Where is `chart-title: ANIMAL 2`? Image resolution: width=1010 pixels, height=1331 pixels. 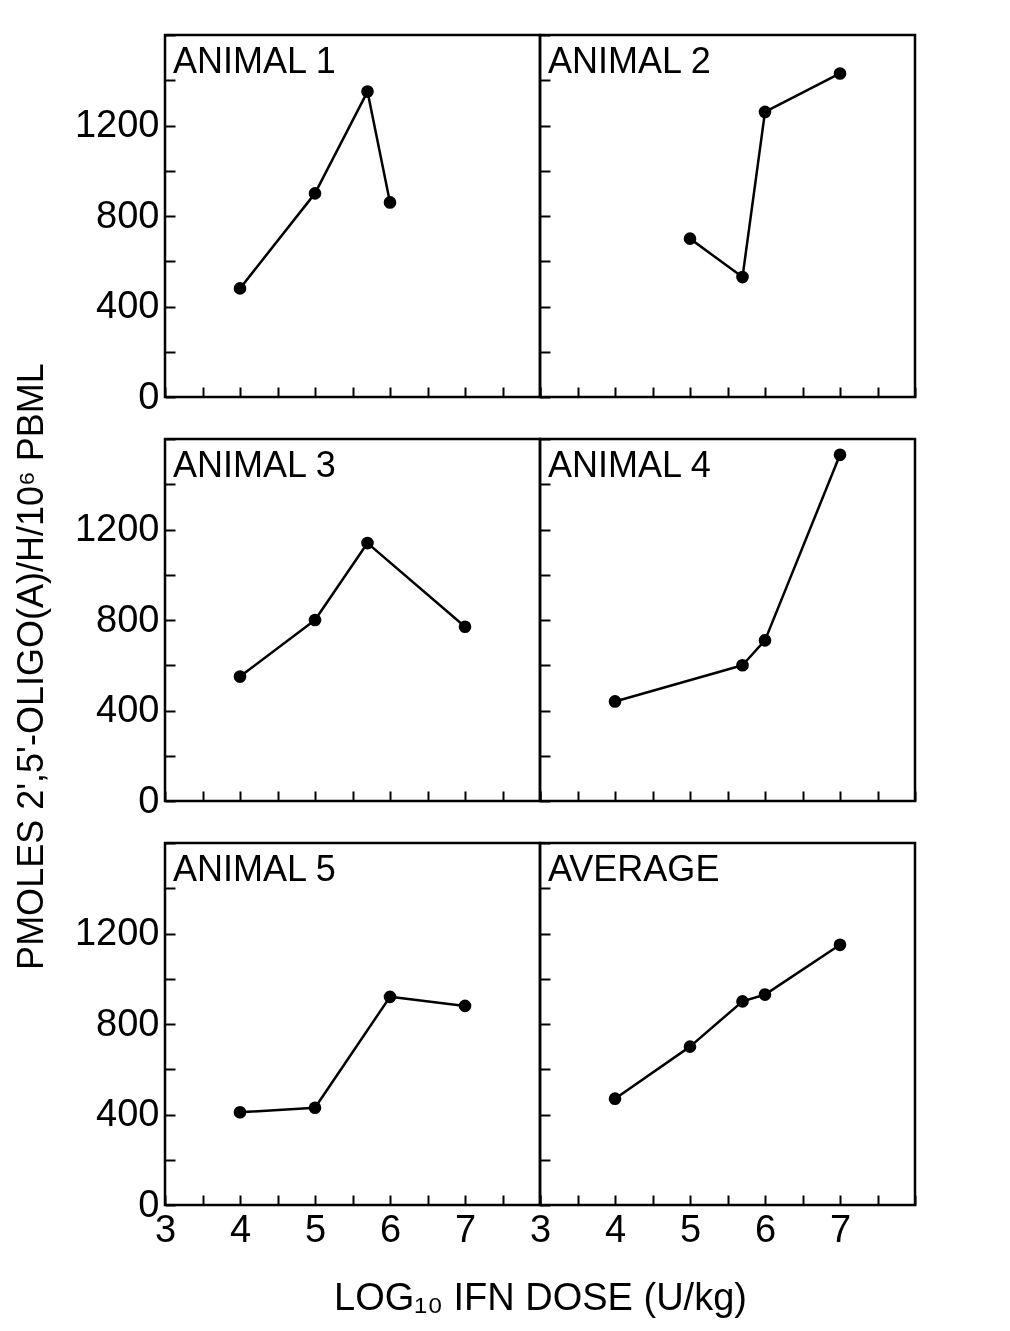 chart-title: ANIMAL 2 is located at coordinates (629, 60).